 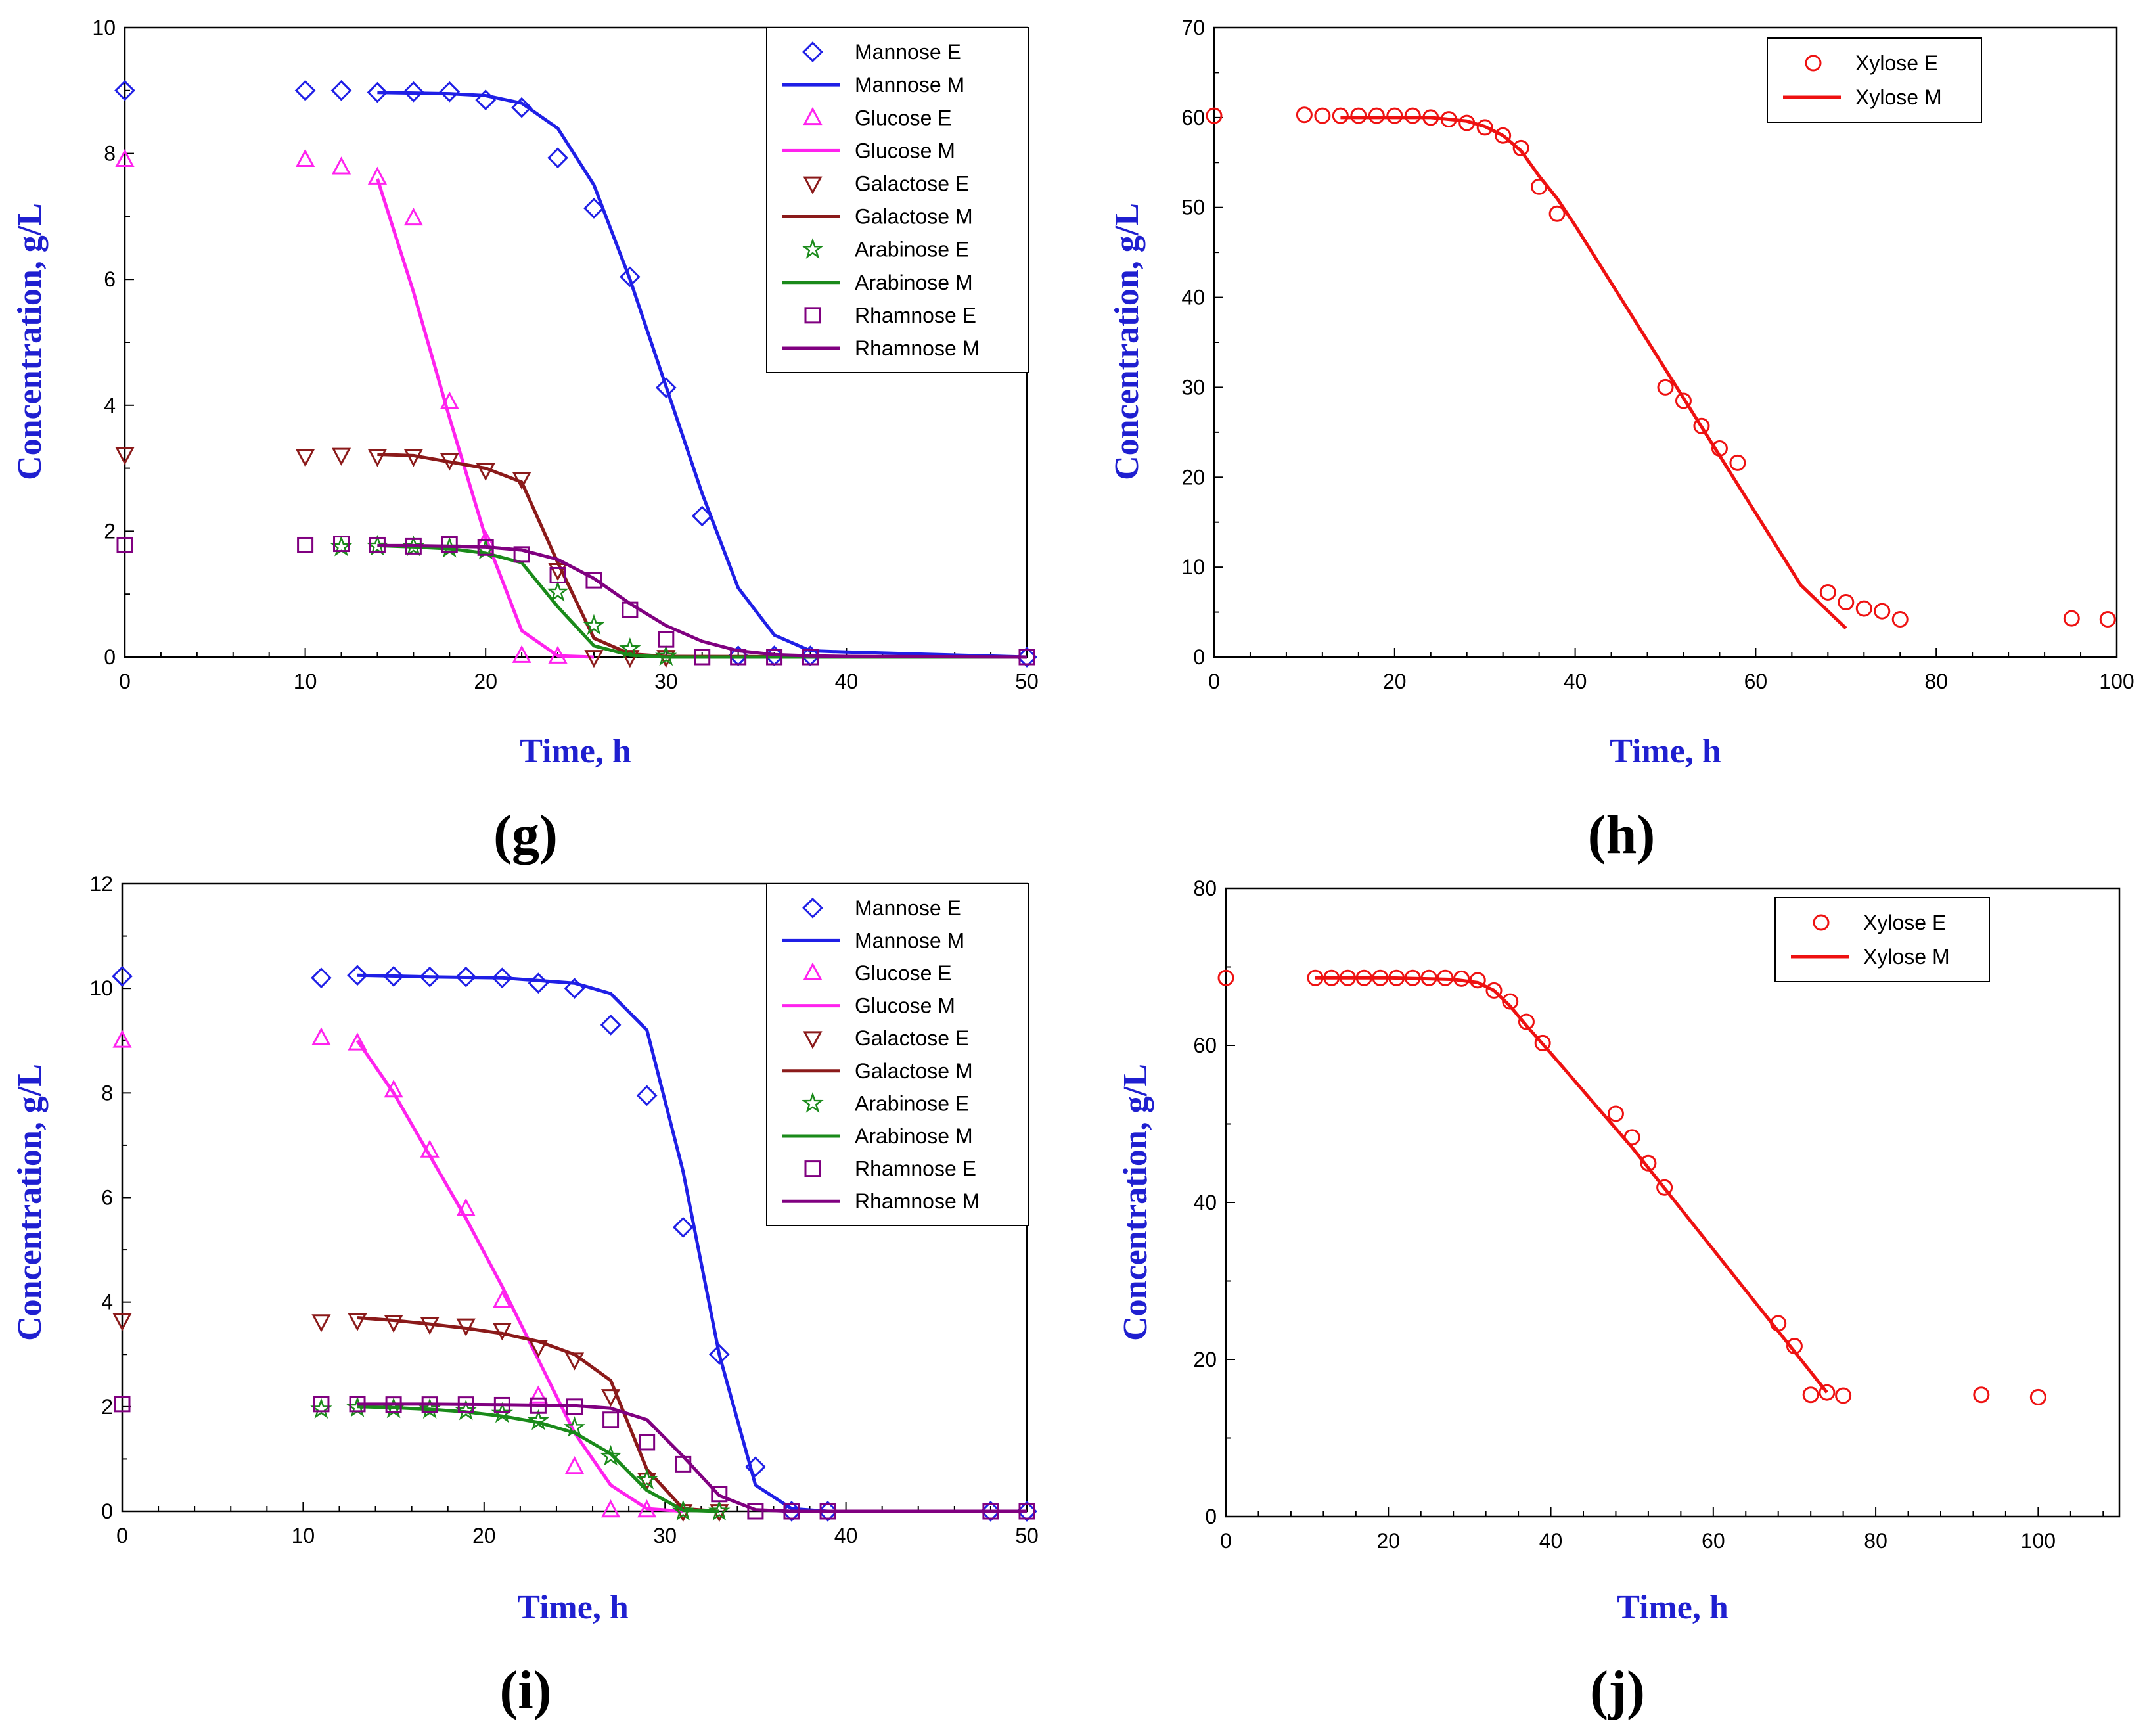 I want to click on y-tick-label: 0, so click(x=1199, y=657).